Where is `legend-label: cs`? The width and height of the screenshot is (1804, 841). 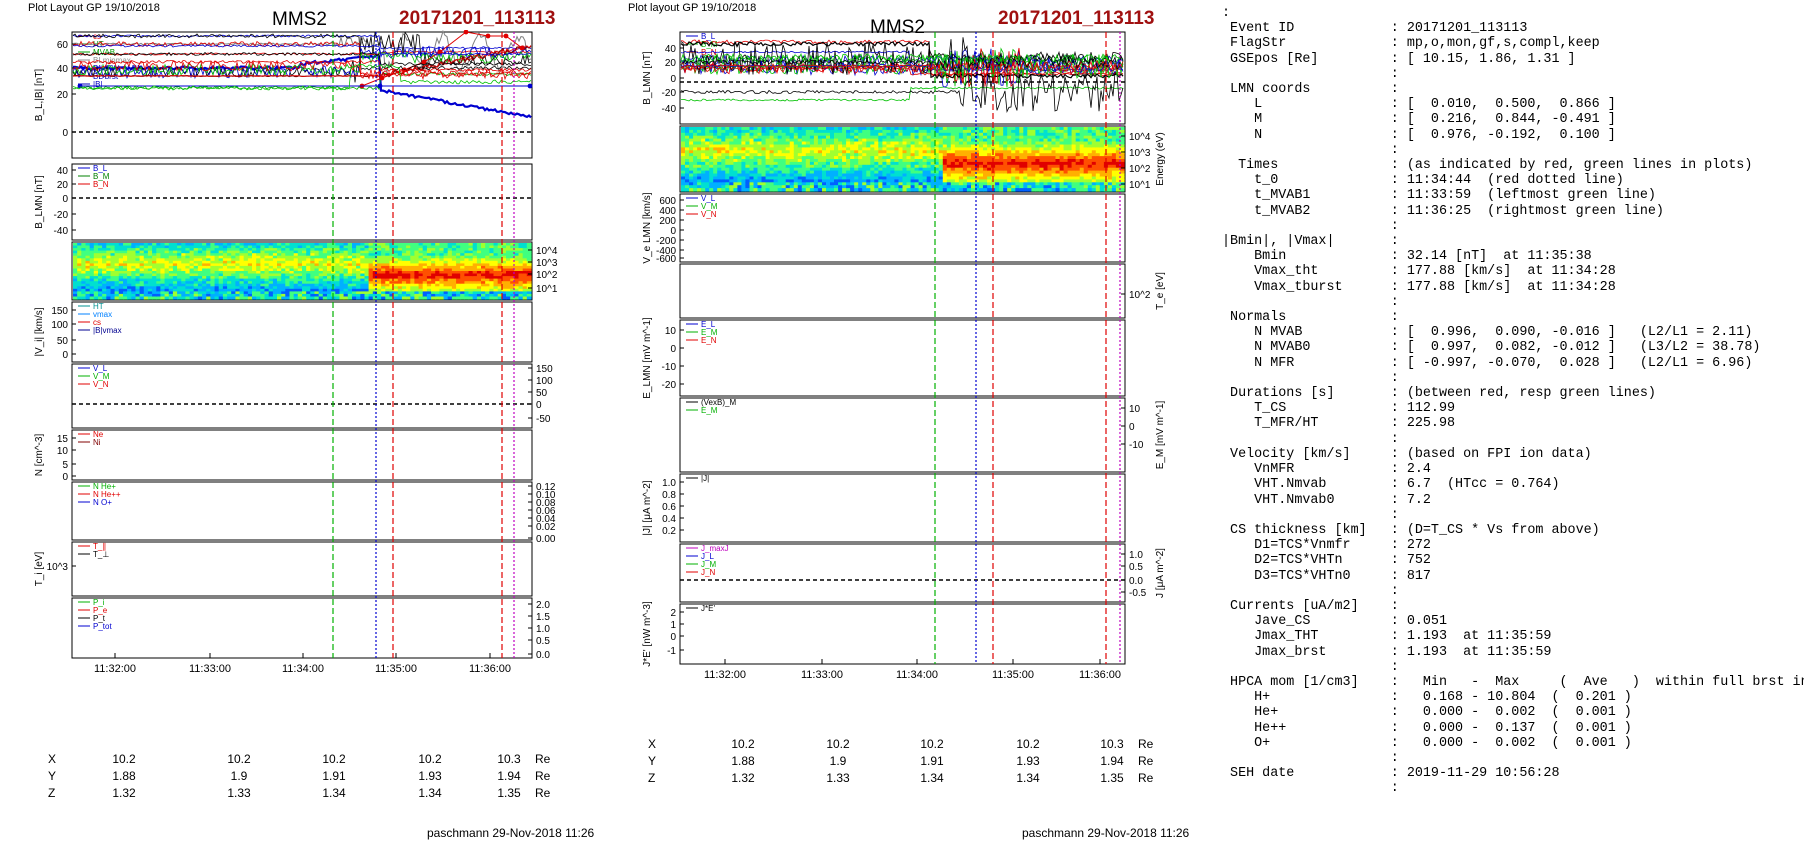 legend-label: cs is located at coordinates (97, 36).